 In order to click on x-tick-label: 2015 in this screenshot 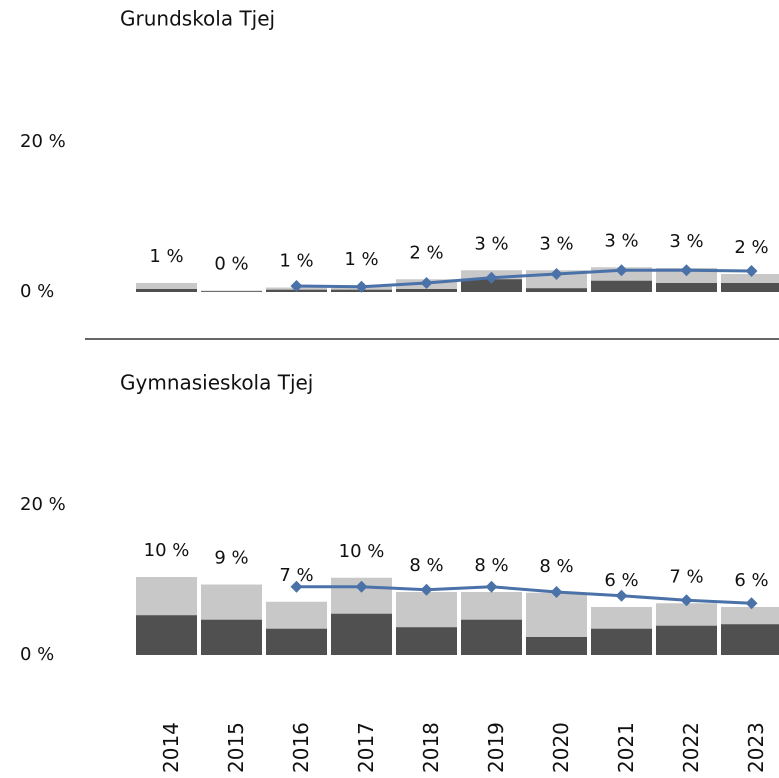, I will do `click(236, 747)`.